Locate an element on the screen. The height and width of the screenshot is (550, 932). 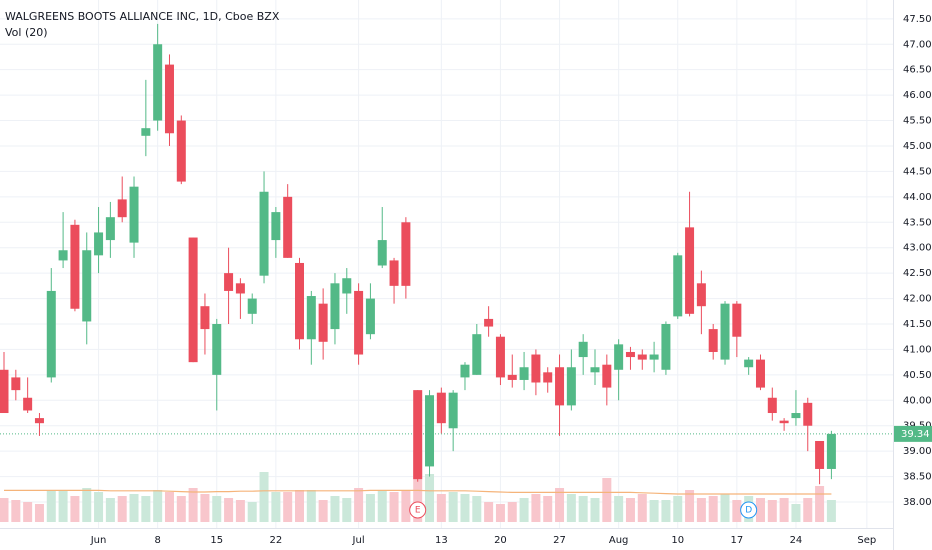
y-tick-label: 46.00 is located at coordinates (917, 95).